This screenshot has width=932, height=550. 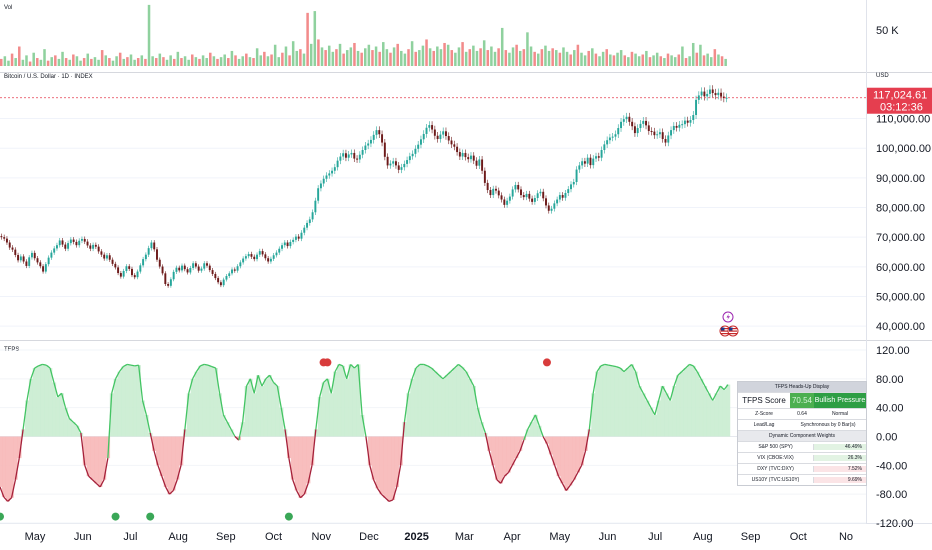 What do you see at coordinates (776, 480) in the screenshot?
I see `hud-weight-name: US10Y (TVC:US10Y)` at bounding box center [776, 480].